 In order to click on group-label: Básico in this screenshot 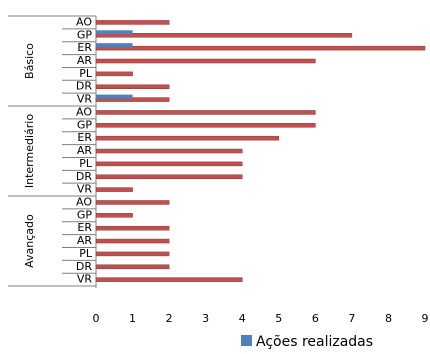, I will do `click(29, 61)`.